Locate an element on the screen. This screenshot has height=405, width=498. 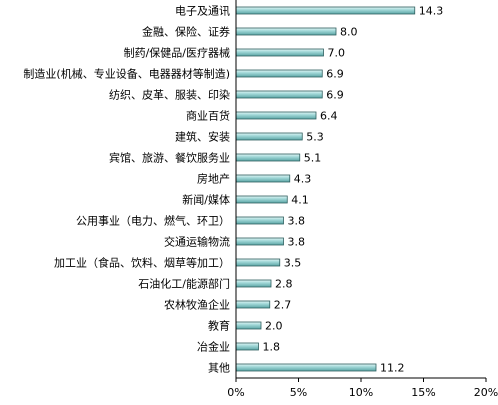
category-label: 教育 is located at coordinates (219, 326).